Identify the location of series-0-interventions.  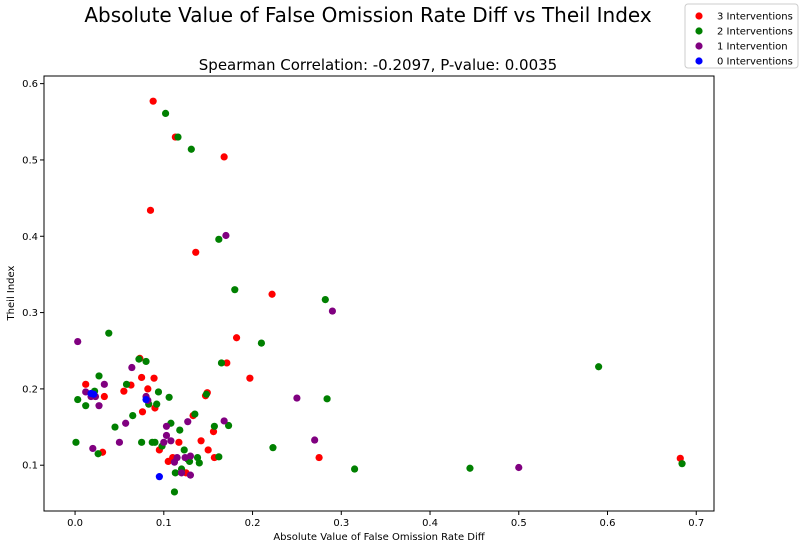
(125, 435).